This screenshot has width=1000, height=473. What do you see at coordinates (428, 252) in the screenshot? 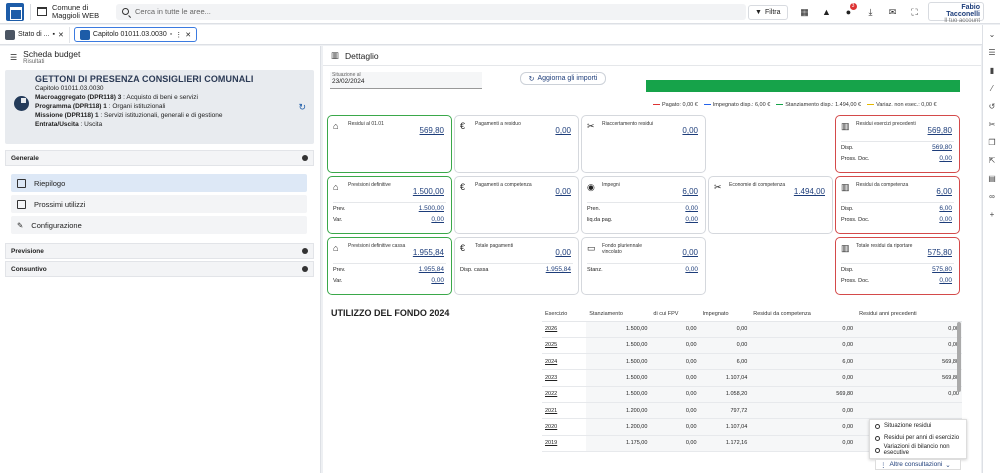
I see `card-value: 1.955,84` at bounding box center [428, 252].